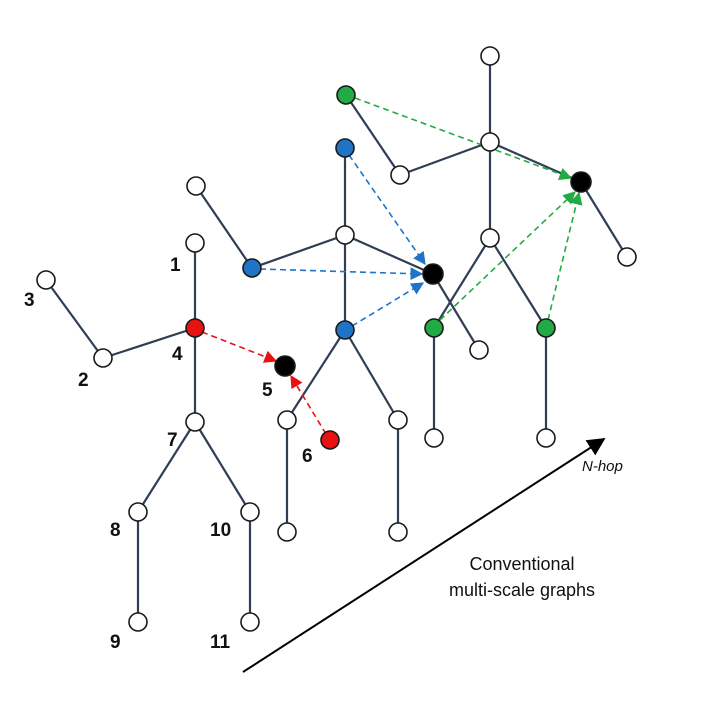 This screenshot has height=720, width=720. Describe the element at coordinates (175, 265) in the screenshot. I see `label-node-1: 1` at that location.